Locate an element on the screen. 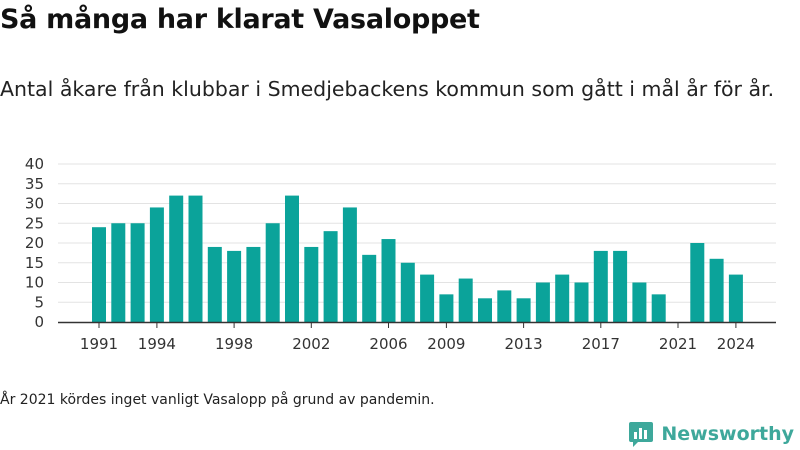 The height and width of the screenshot is (450, 800). bar-1997 is located at coordinates (214, 284).